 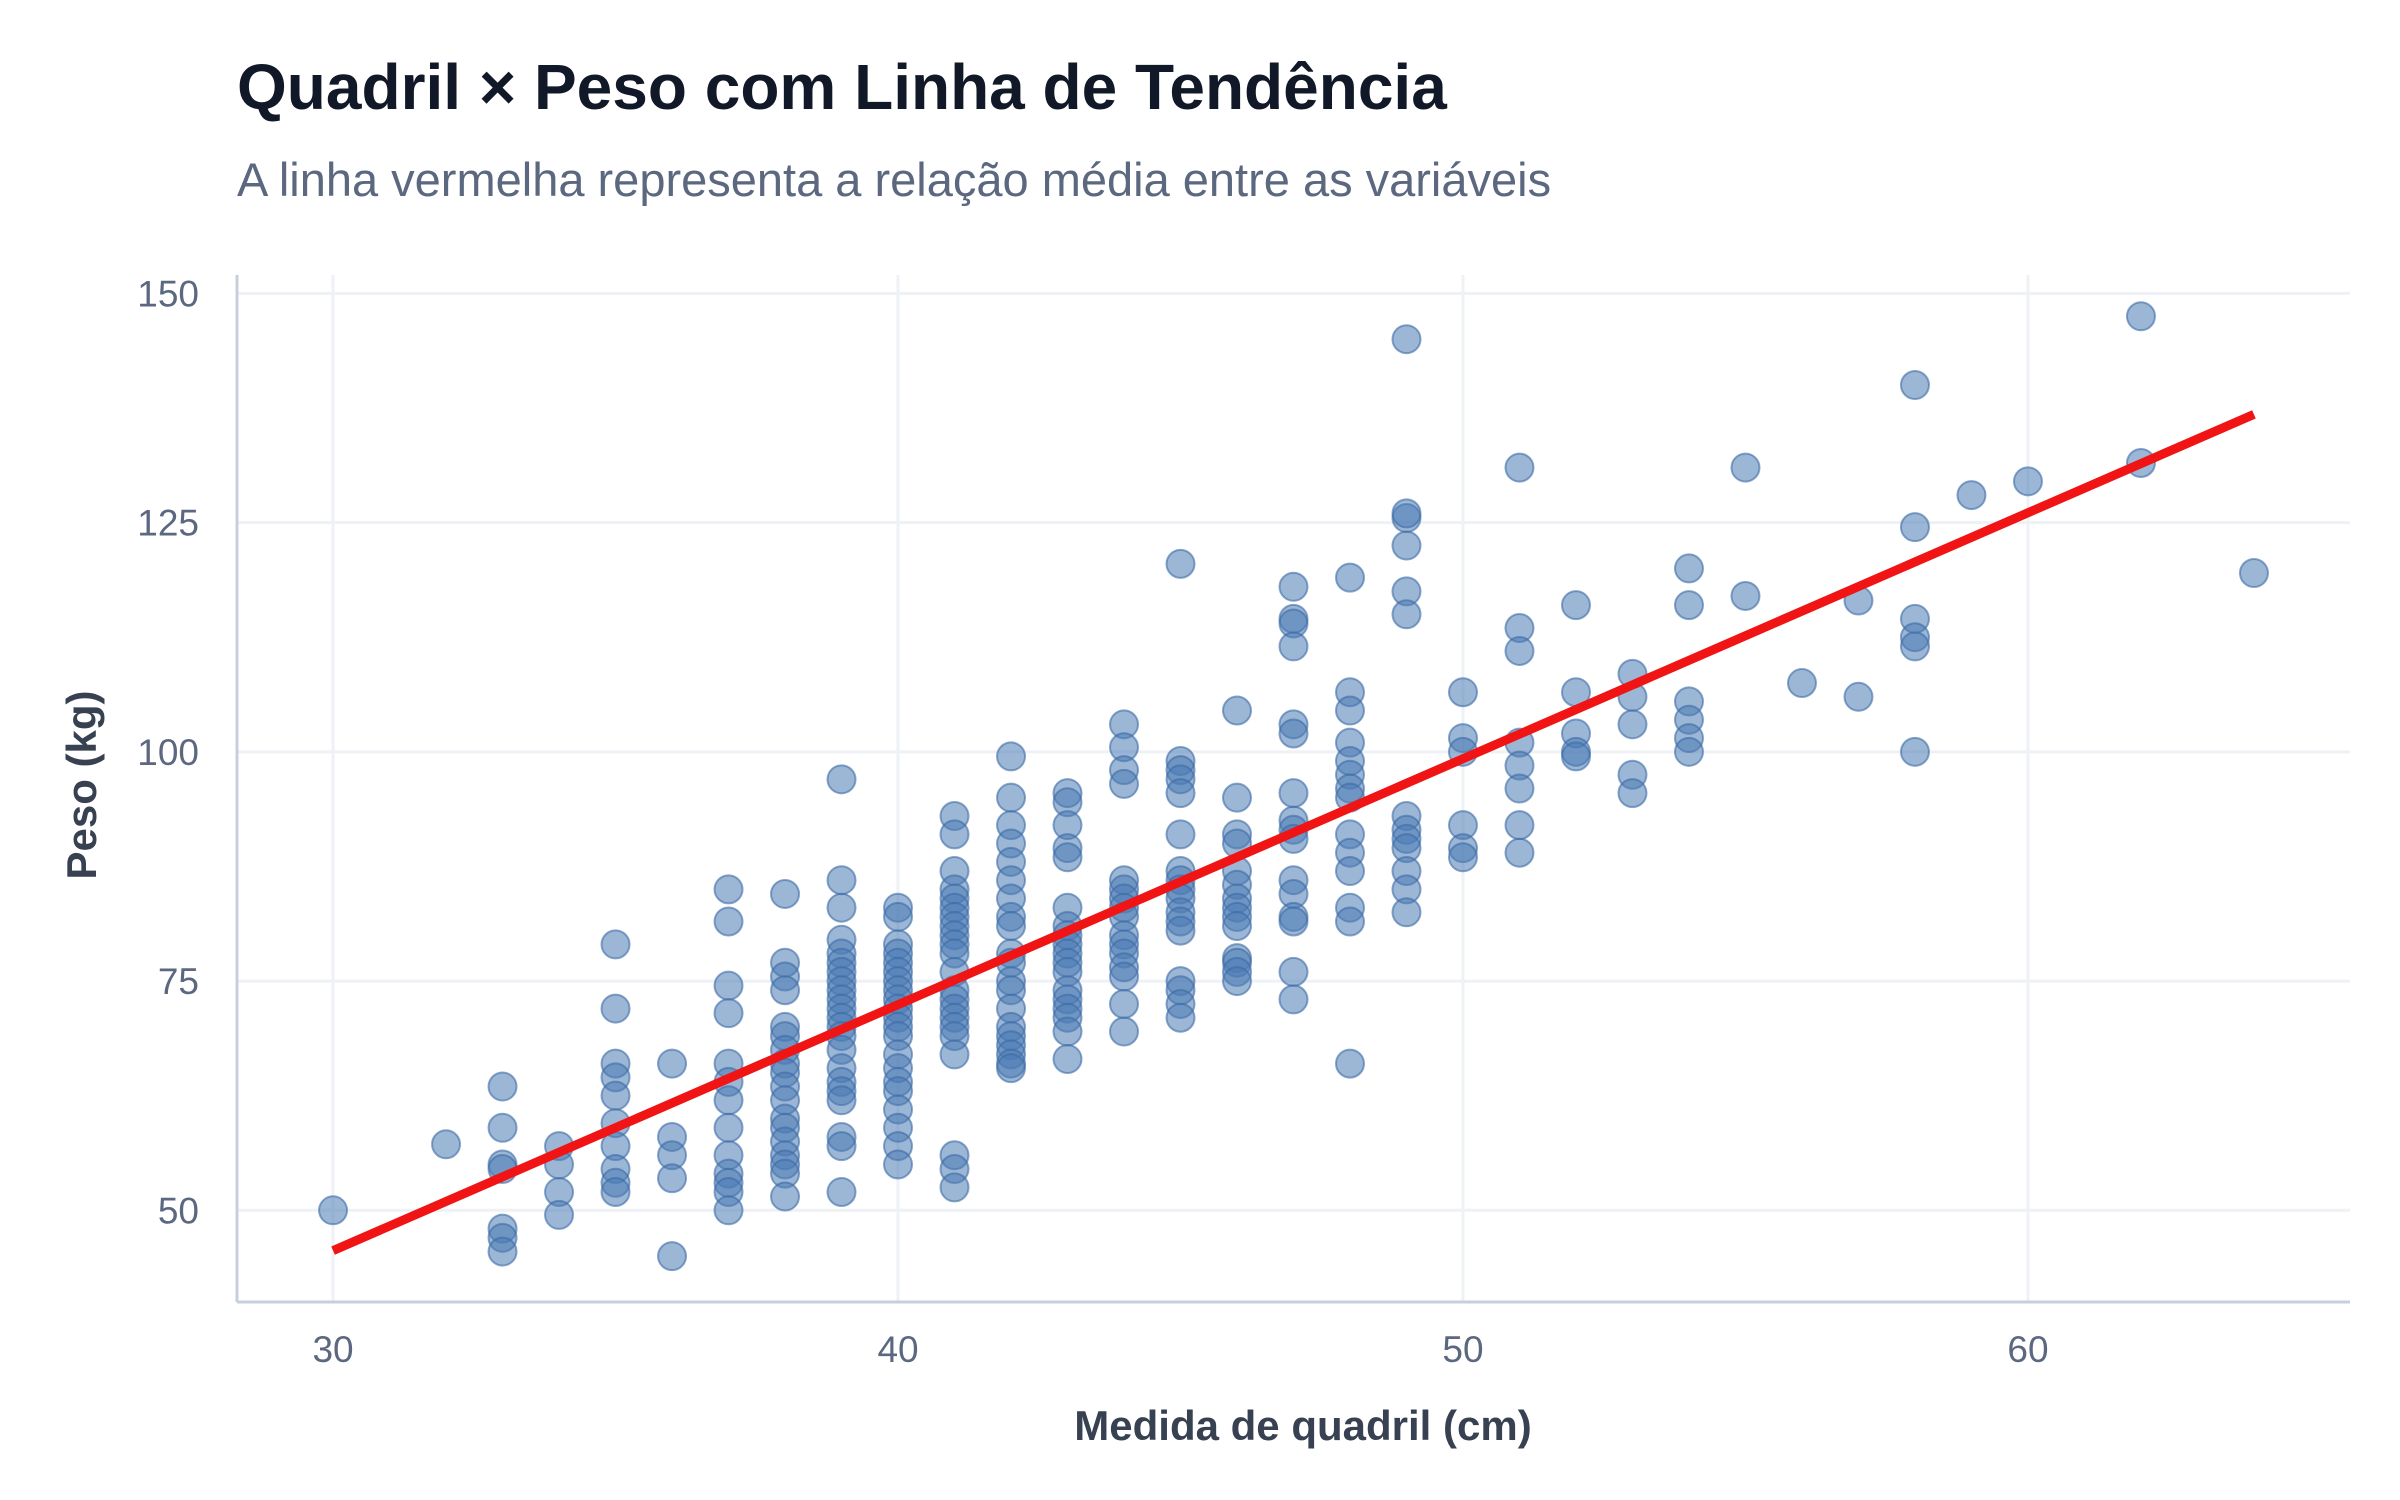 What do you see at coordinates (332, 1349) in the screenshot?
I see `x-tick-label: 30` at bounding box center [332, 1349].